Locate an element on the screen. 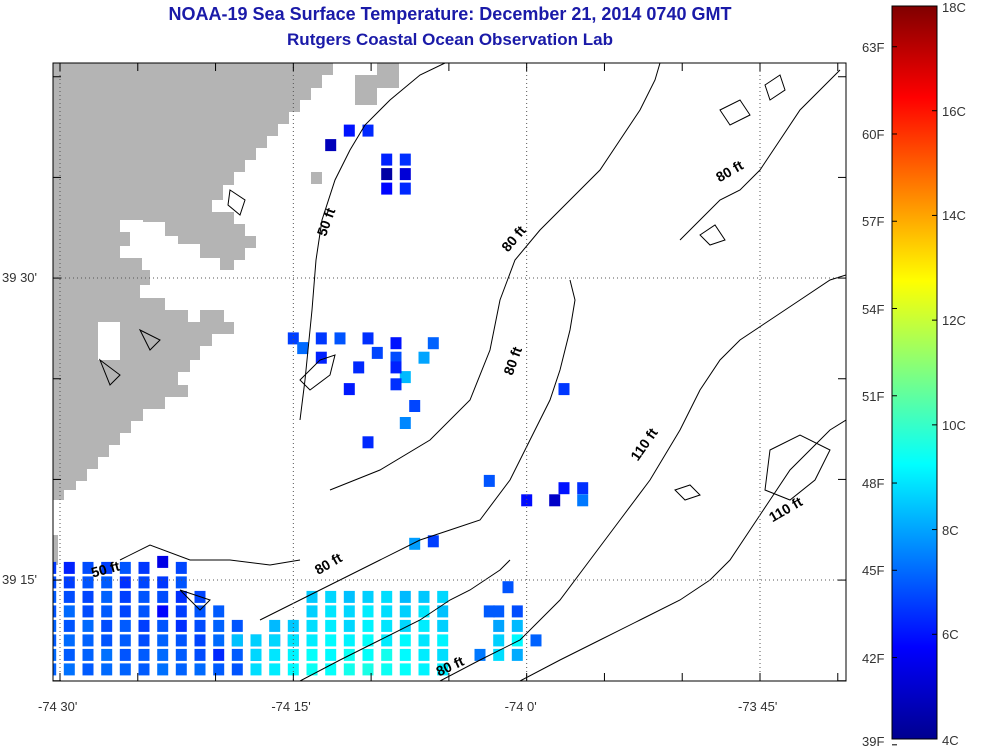  colorbar-celsius-label: 4C is located at coordinates (950, 740).